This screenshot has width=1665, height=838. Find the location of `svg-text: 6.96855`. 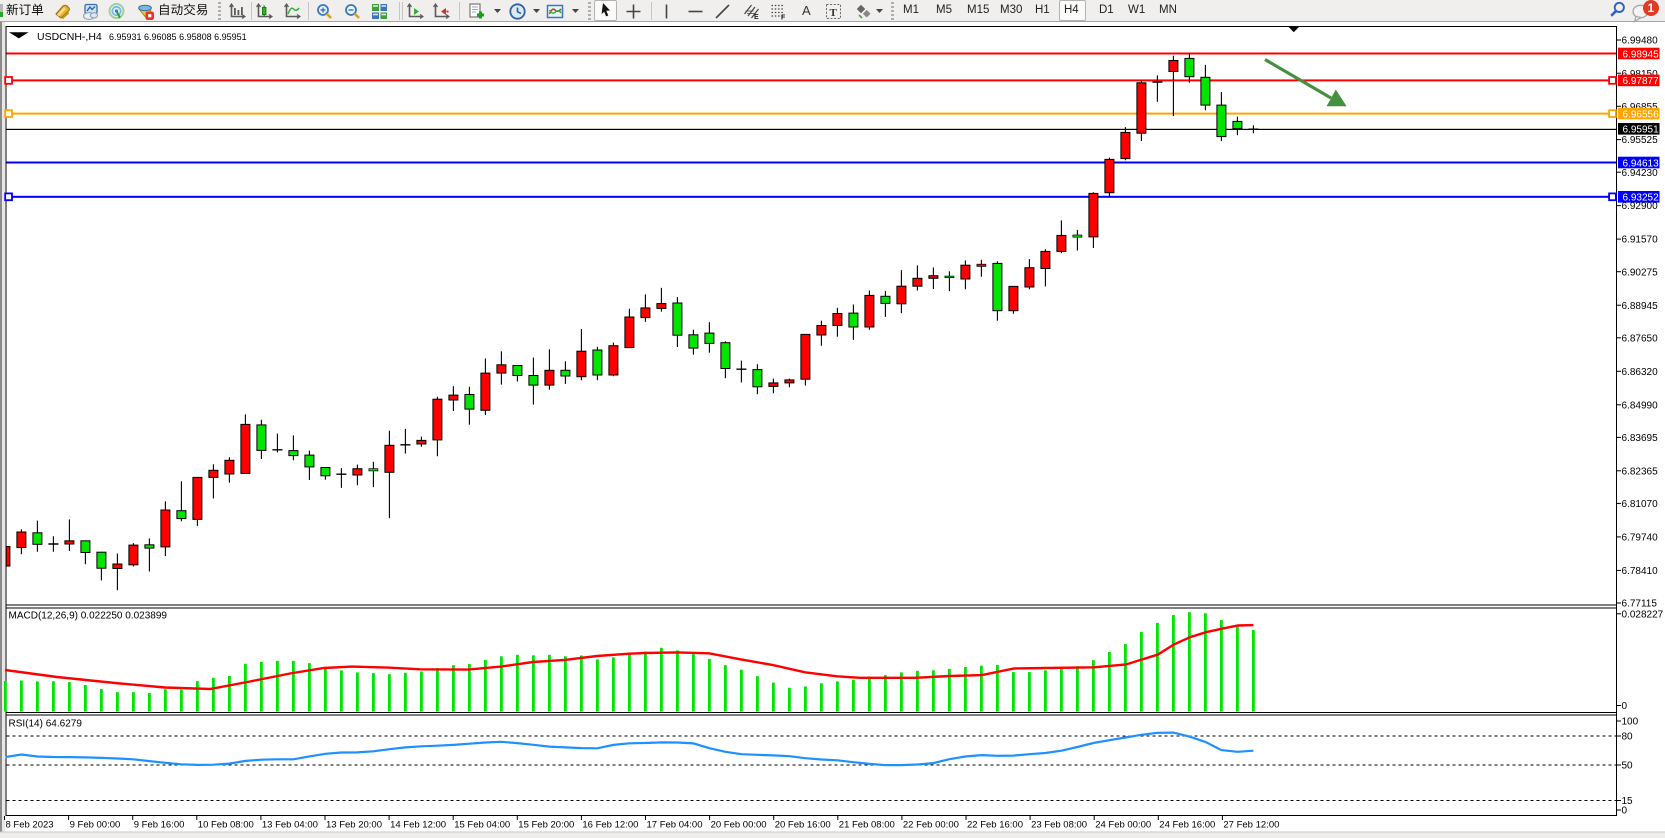

svg-text: 6.96855 is located at coordinates (1640, 107).